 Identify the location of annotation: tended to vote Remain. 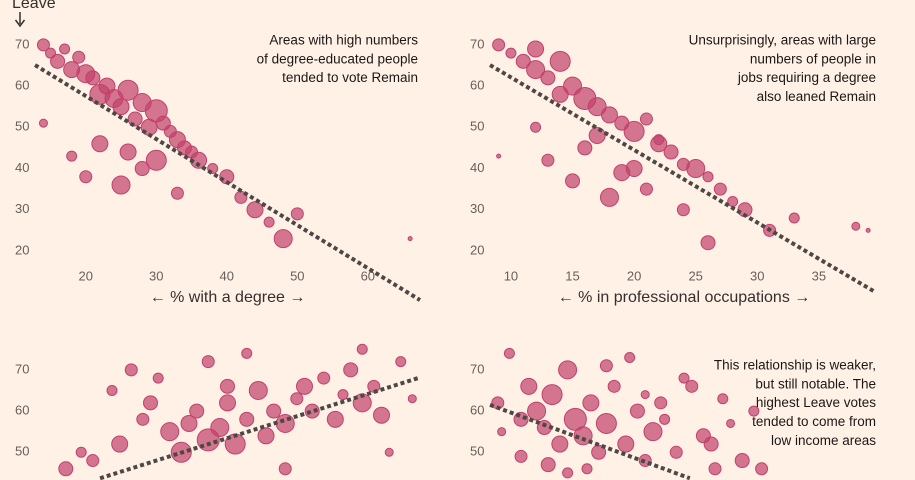
(350, 77).